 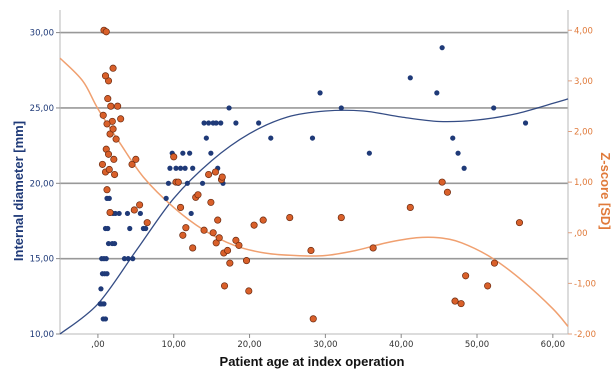 What do you see at coordinates (477, 345) in the screenshot?
I see `x-tick-label: 50,00` at bounding box center [477, 345].